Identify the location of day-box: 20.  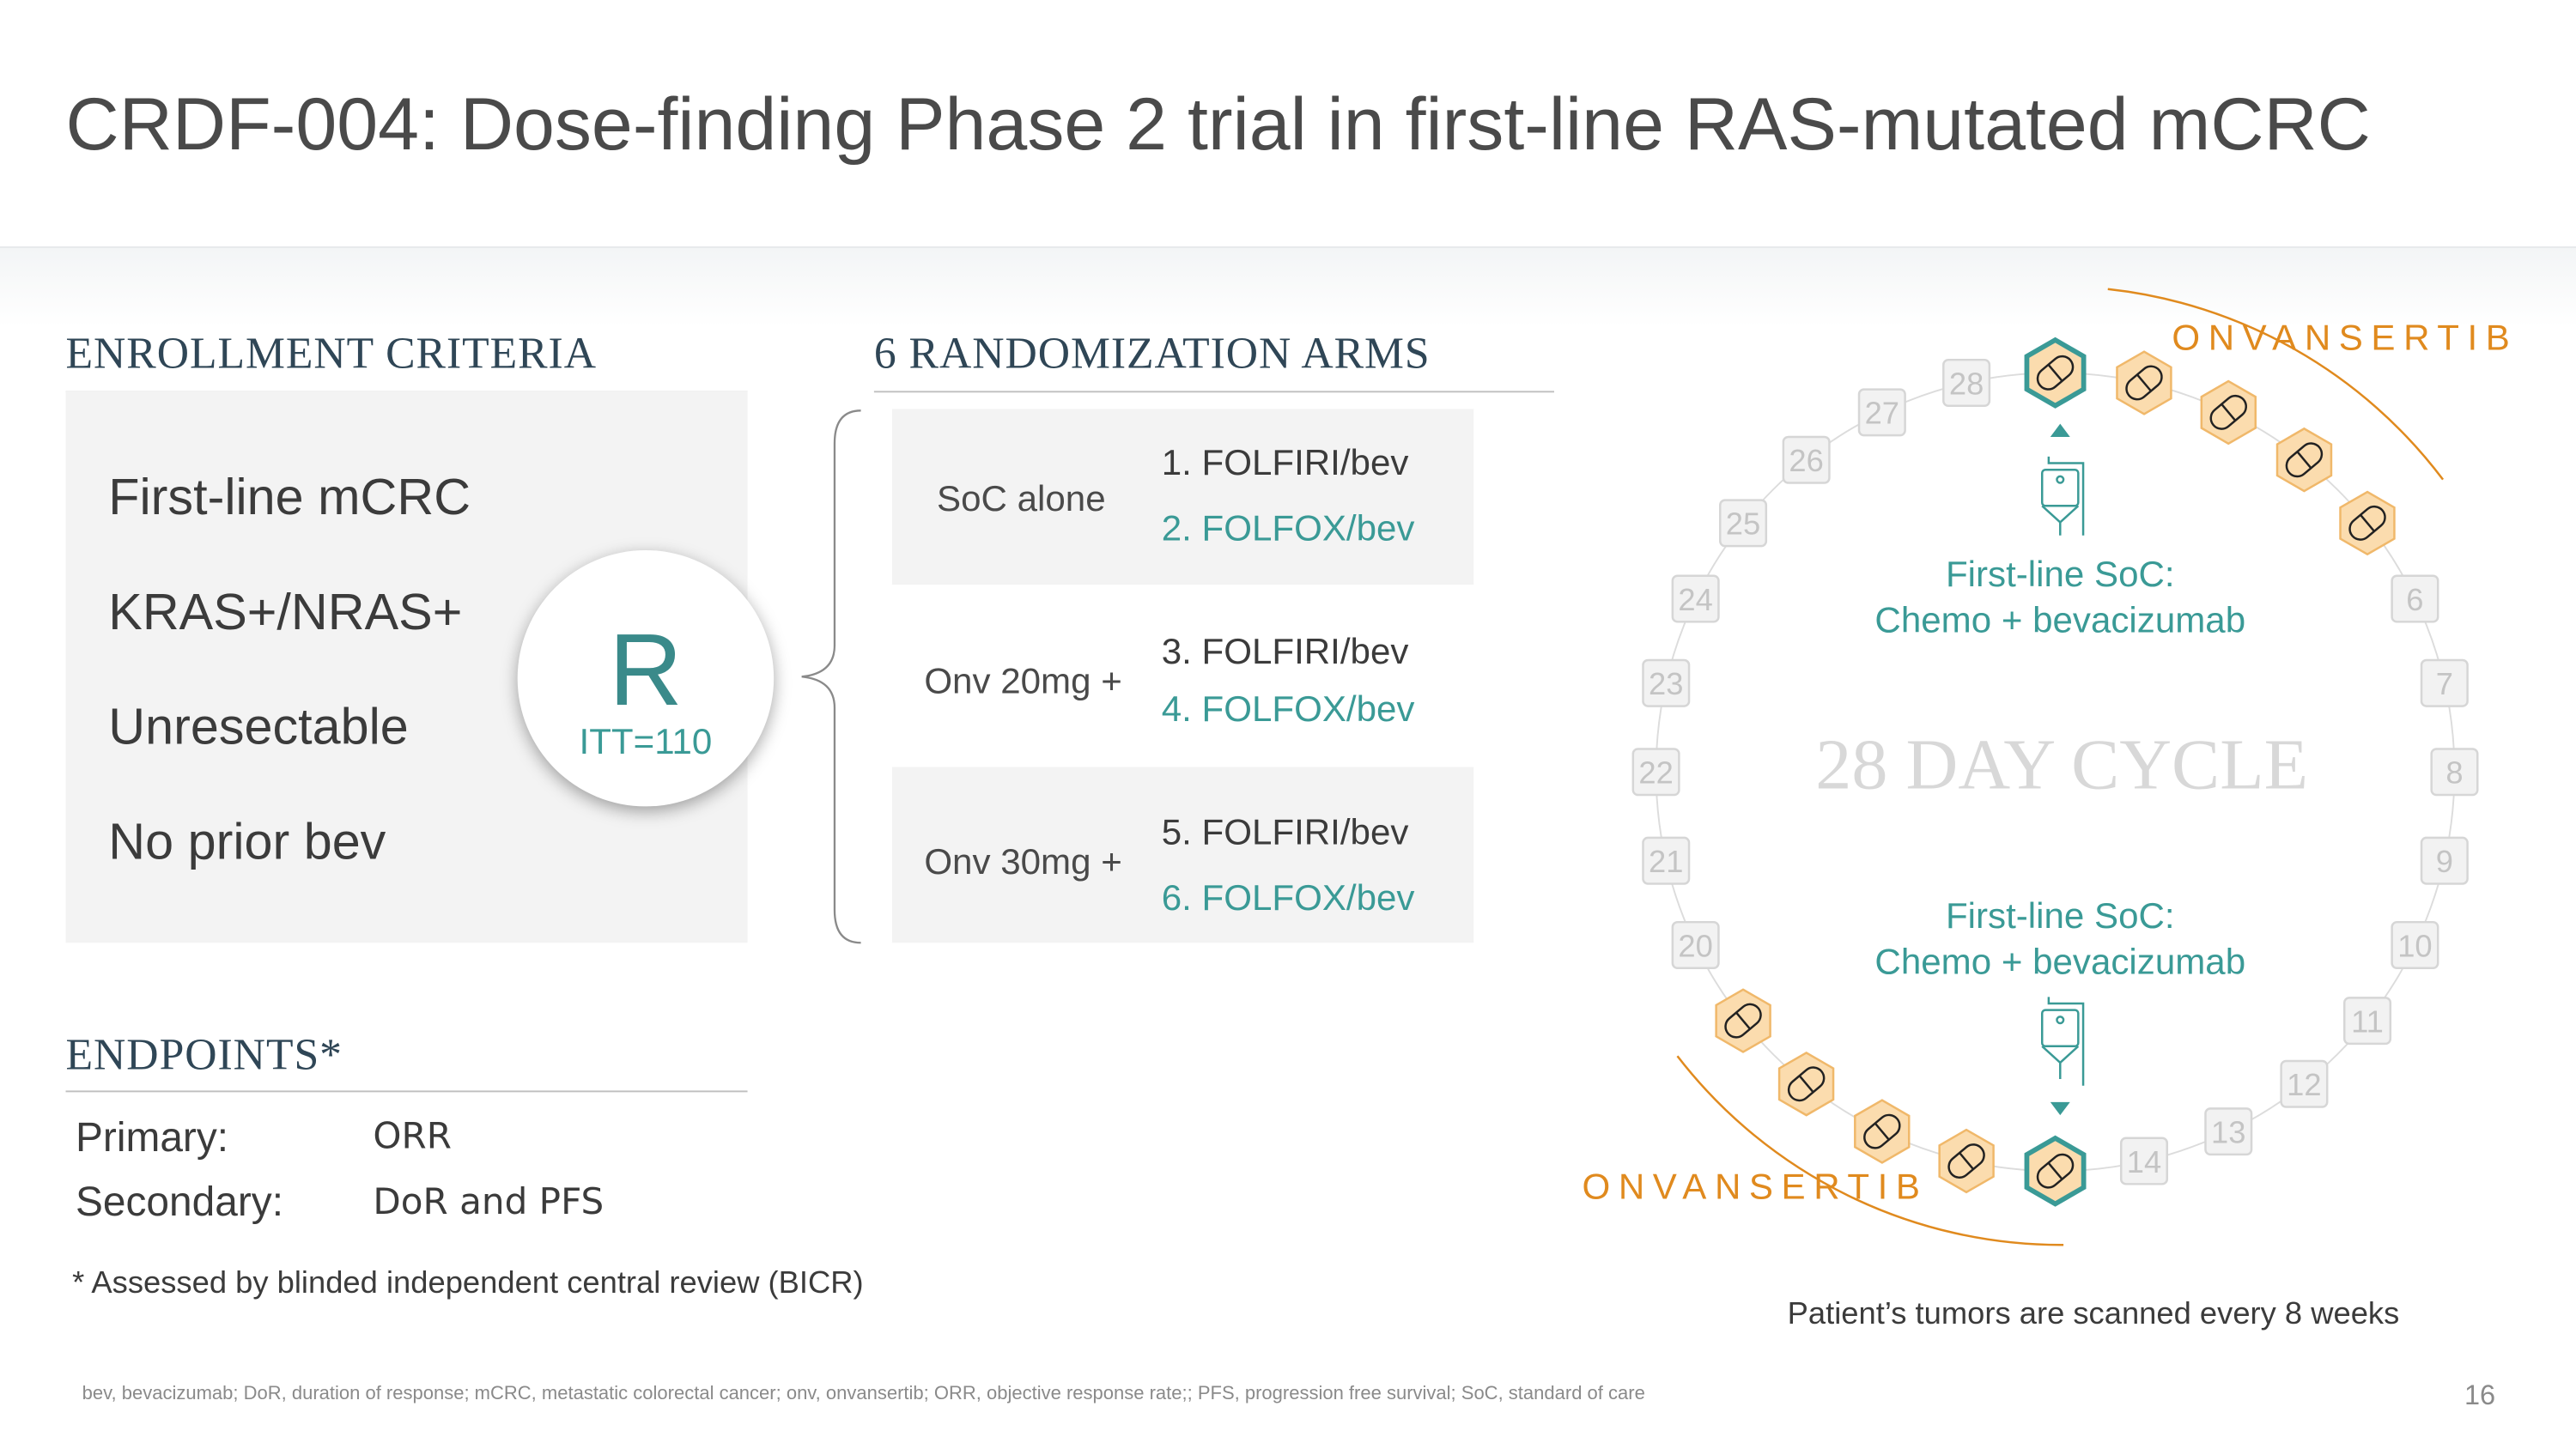
(1696, 945).